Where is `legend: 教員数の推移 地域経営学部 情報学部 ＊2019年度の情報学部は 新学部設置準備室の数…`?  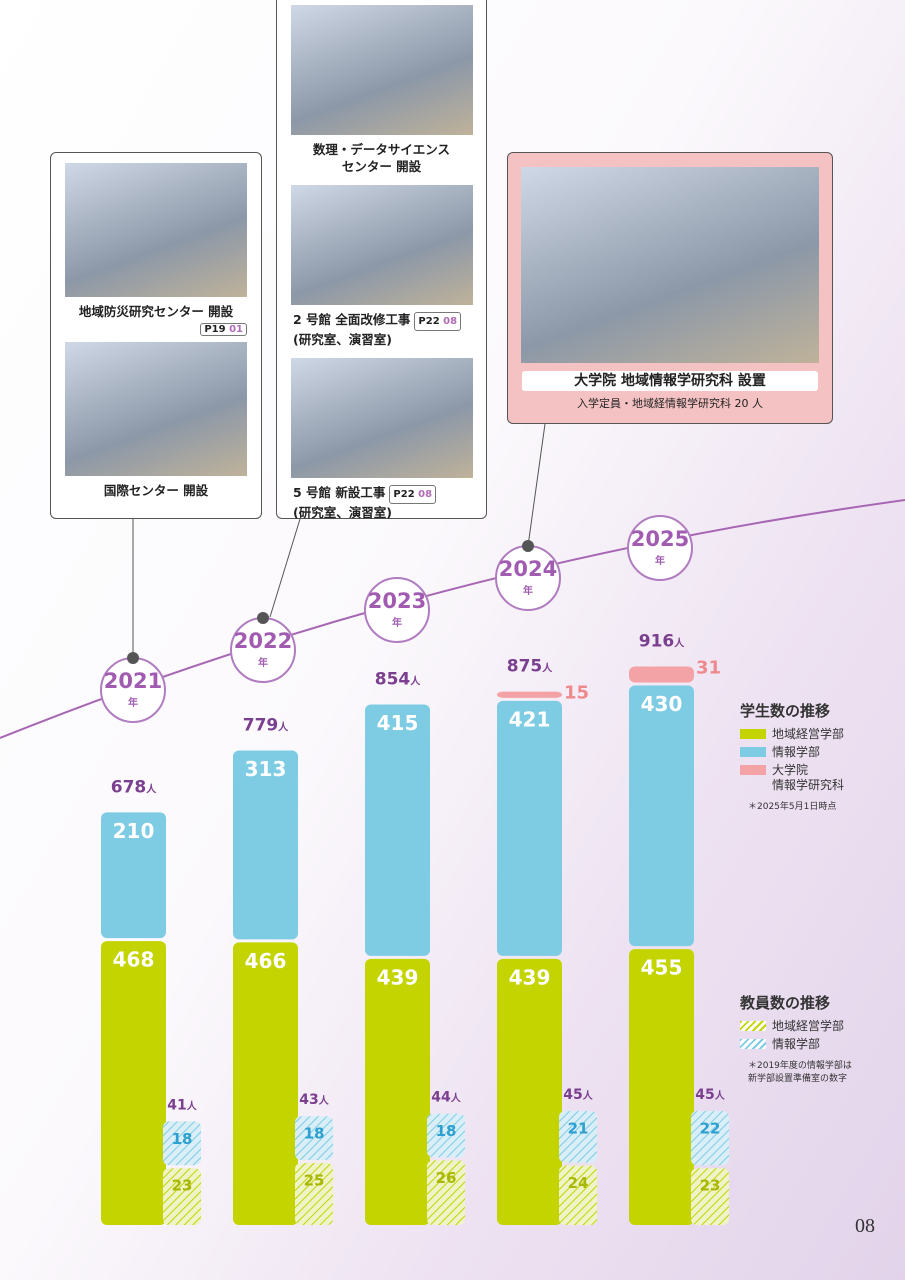
legend: 教員数の推移 地域経営学部 情報学部 ＊2019年度の情報学部は 新学部設置準備室の数… is located at coordinates (796, 1038).